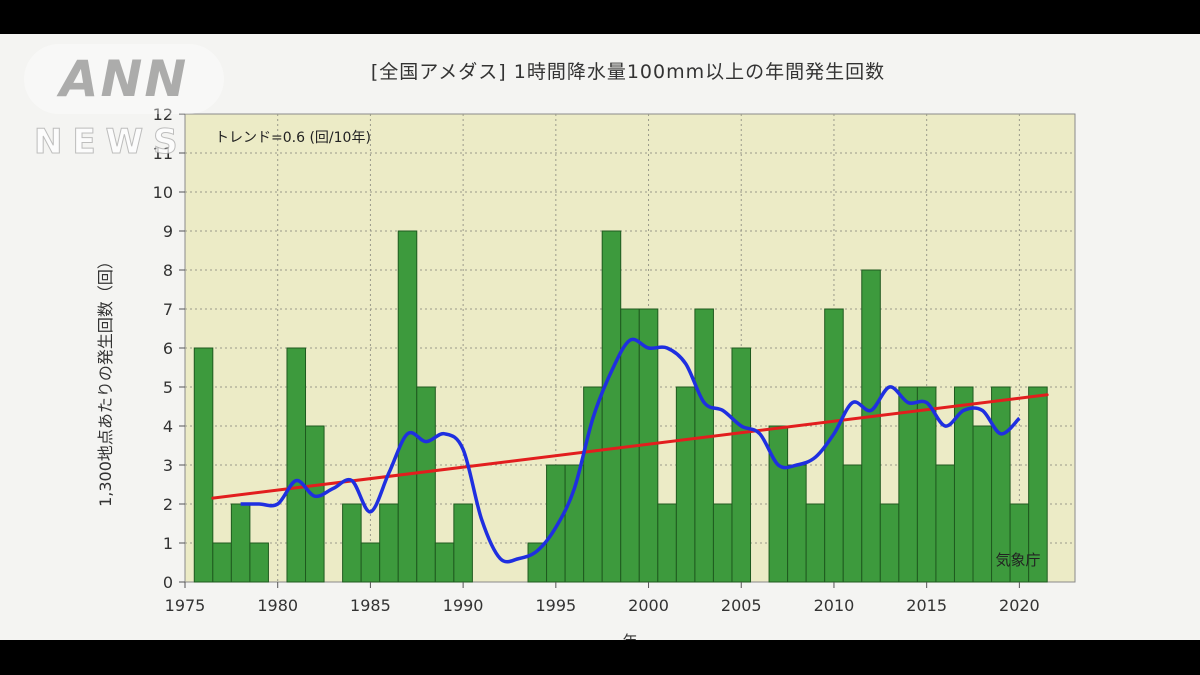  Describe the element at coordinates (352, 543) in the screenshot. I see `bar-1984` at that location.